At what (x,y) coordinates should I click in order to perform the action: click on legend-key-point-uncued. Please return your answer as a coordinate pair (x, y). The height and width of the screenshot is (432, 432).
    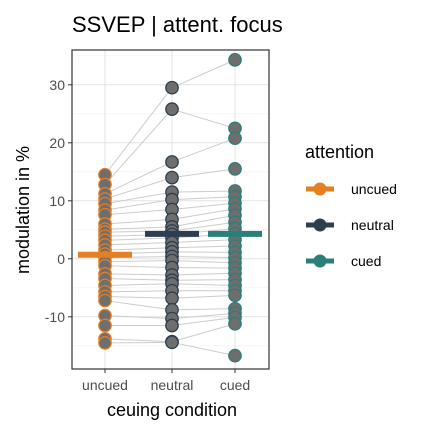
    Looking at the image, I should click on (320, 189).